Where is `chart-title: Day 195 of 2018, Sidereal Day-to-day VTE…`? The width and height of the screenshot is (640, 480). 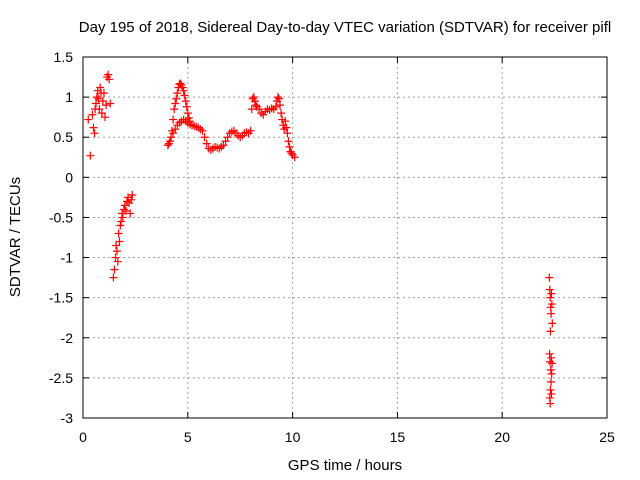
chart-title: Day 195 of 2018, Sidereal Day-to-day VTE… is located at coordinates (345, 27).